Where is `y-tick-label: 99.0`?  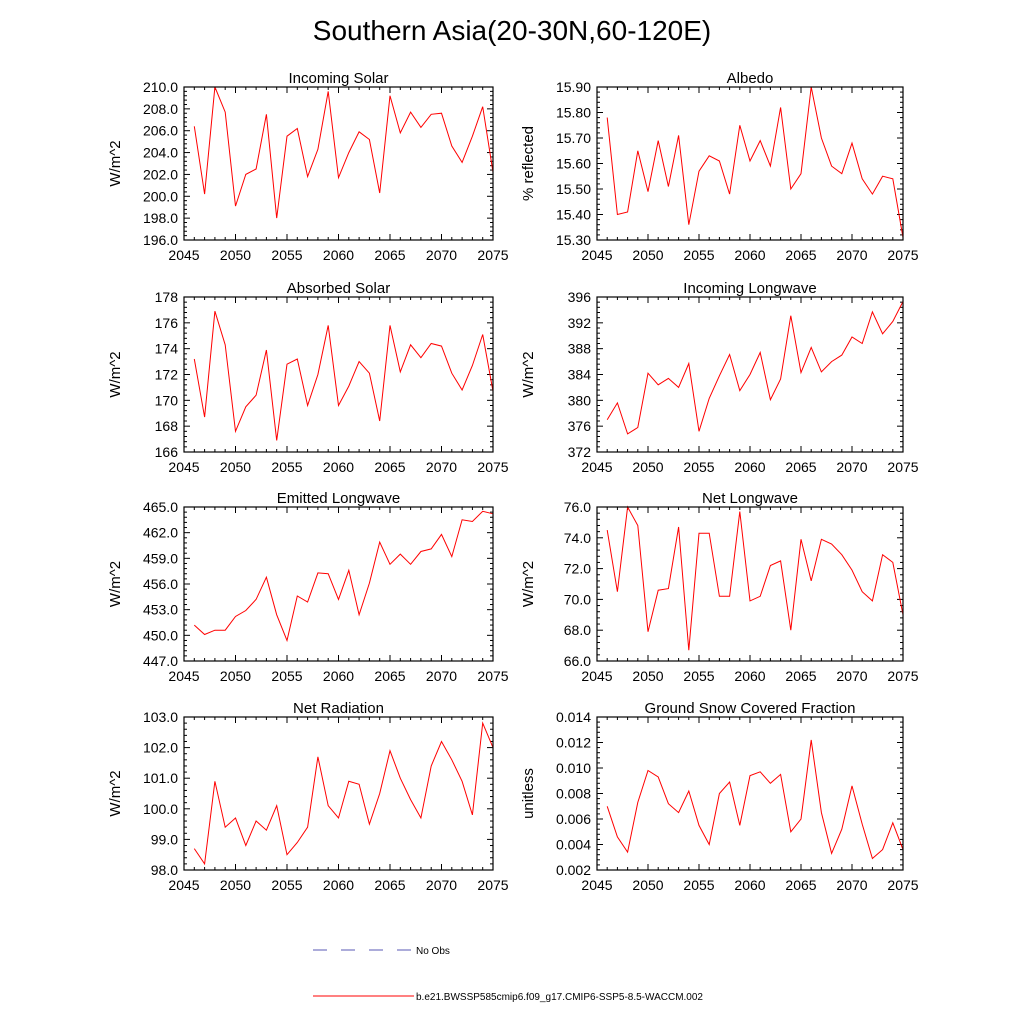
y-tick-label: 99.0 is located at coordinates (164, 839).